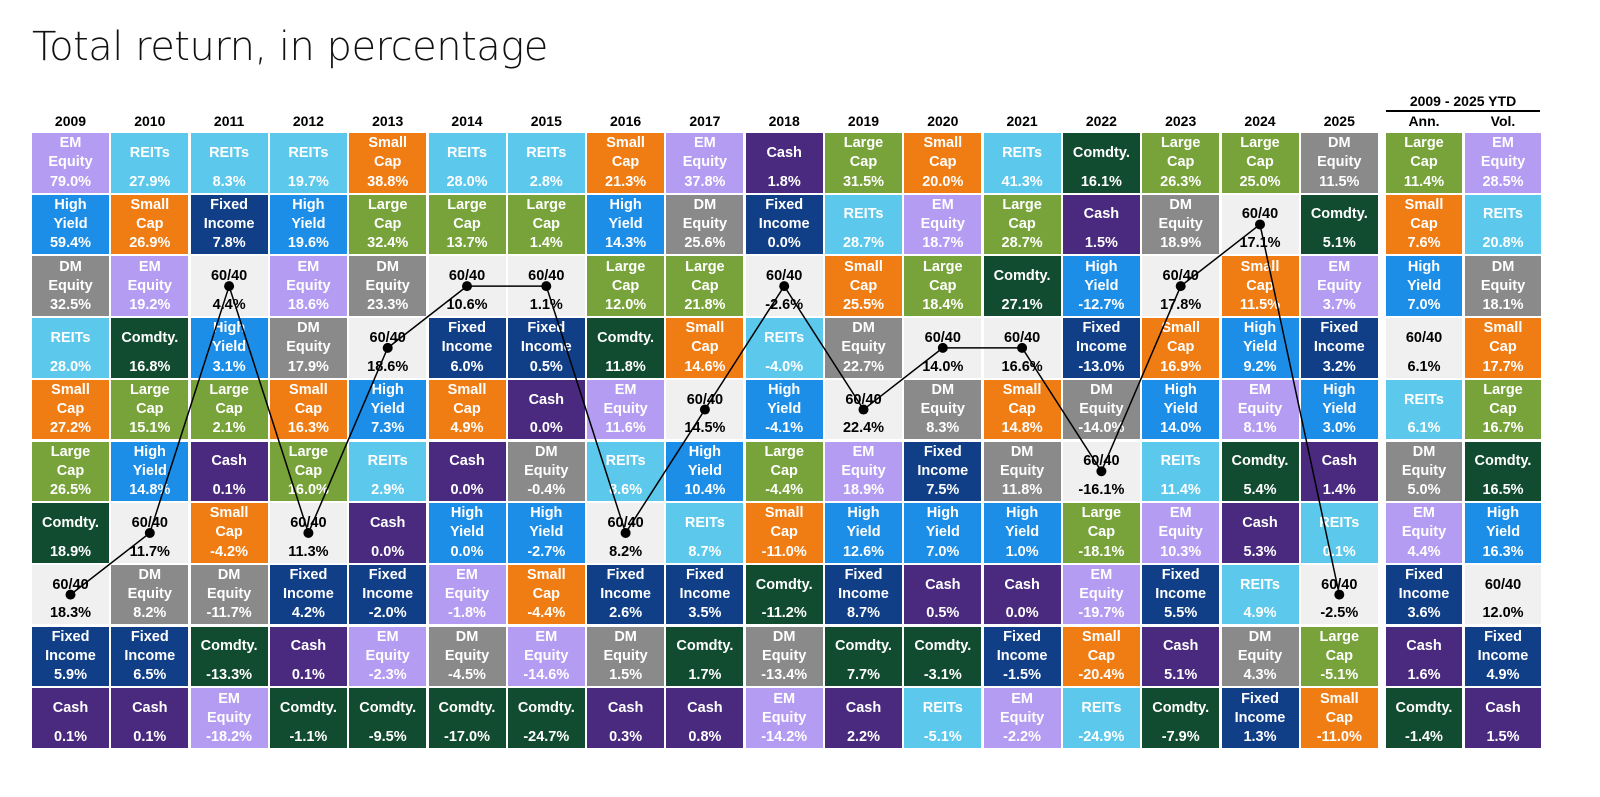  I want to click on cell: DM Equity 4.3%, so click(1260, 656).